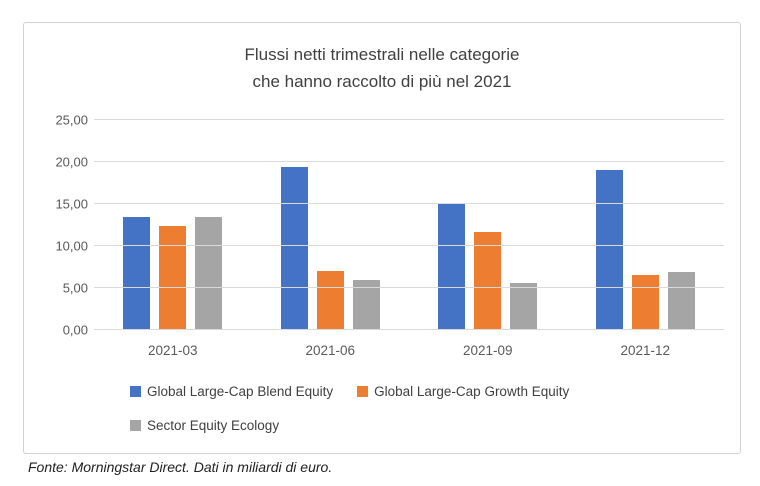 The image size is (760, 486). What do you see at coordinates (240, 391) in the screenshot?
I see `legend-label-blend-equity: Global Large-Cap Blend Equity` at bounding box center [240, 391].